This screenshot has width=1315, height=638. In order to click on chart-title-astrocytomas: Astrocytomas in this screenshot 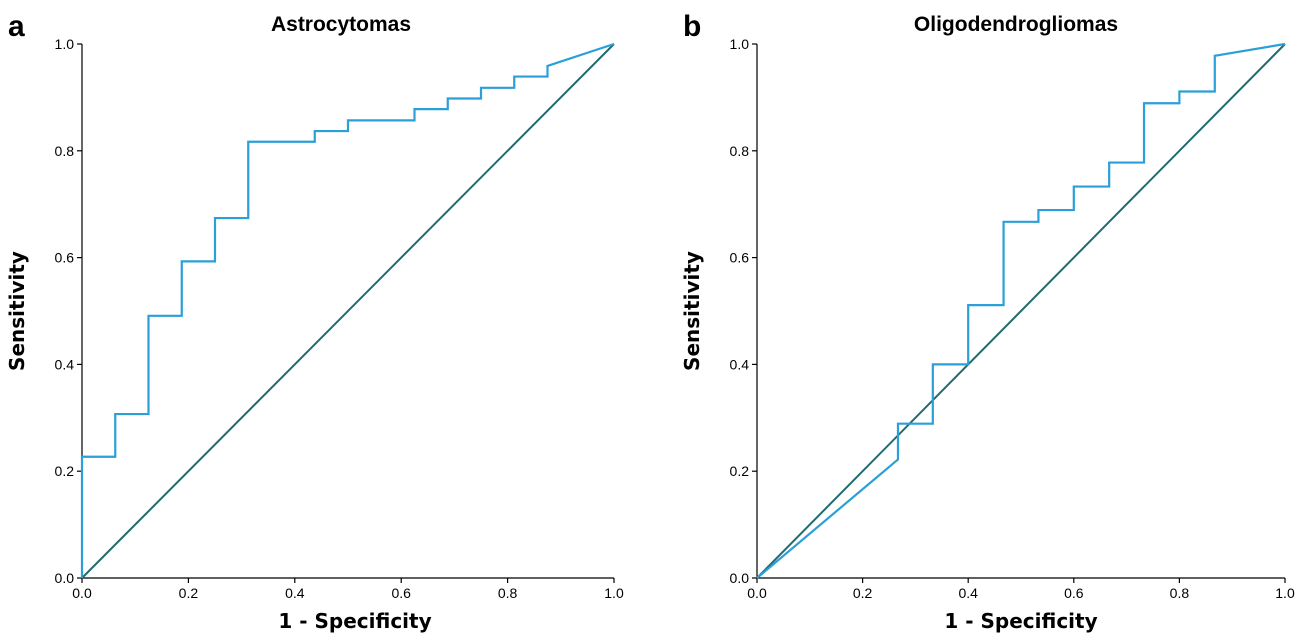, I will do `click(341, 24)`.